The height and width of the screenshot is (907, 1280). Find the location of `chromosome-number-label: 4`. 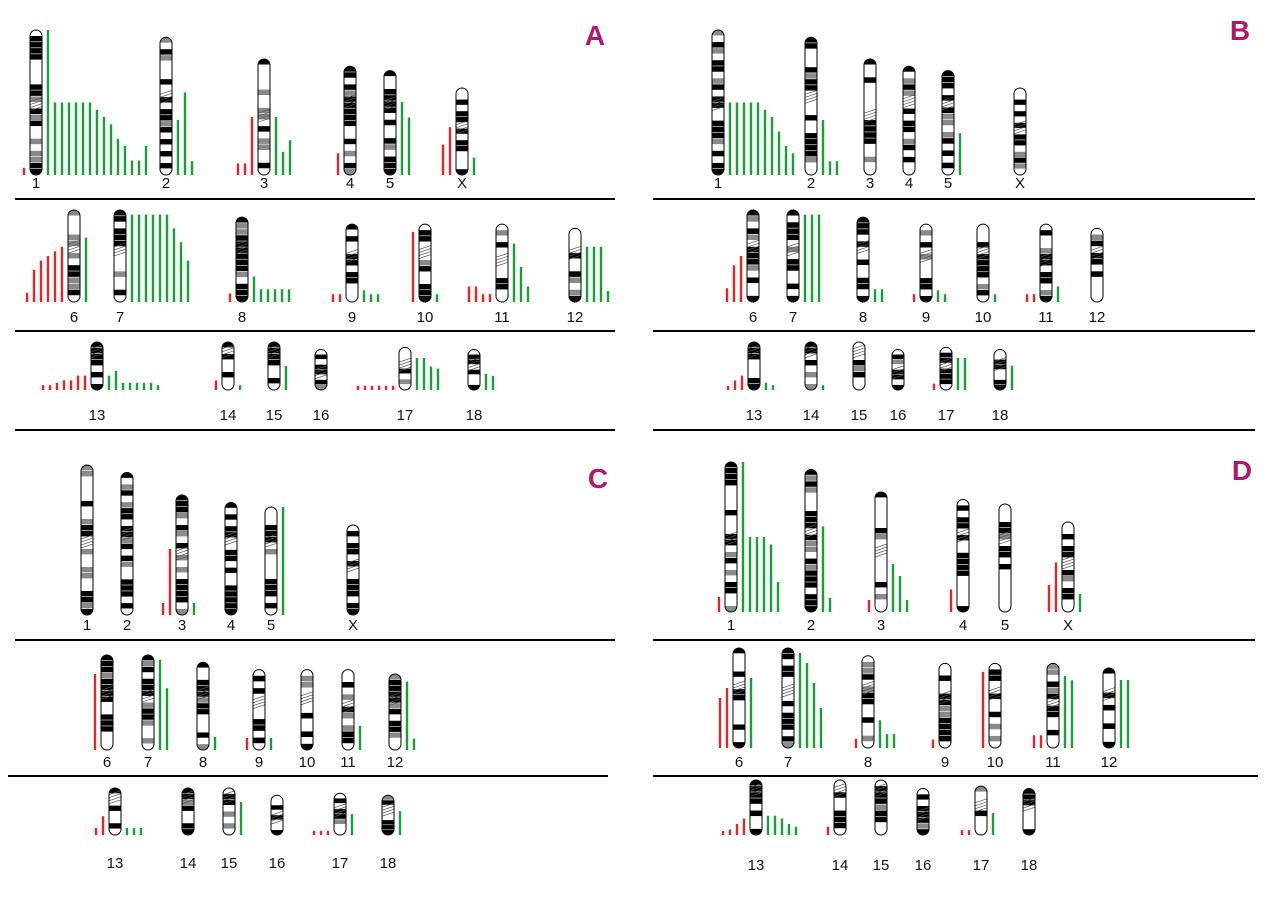

chromosome-number-label: 4 is located at coordinates (231, 625).